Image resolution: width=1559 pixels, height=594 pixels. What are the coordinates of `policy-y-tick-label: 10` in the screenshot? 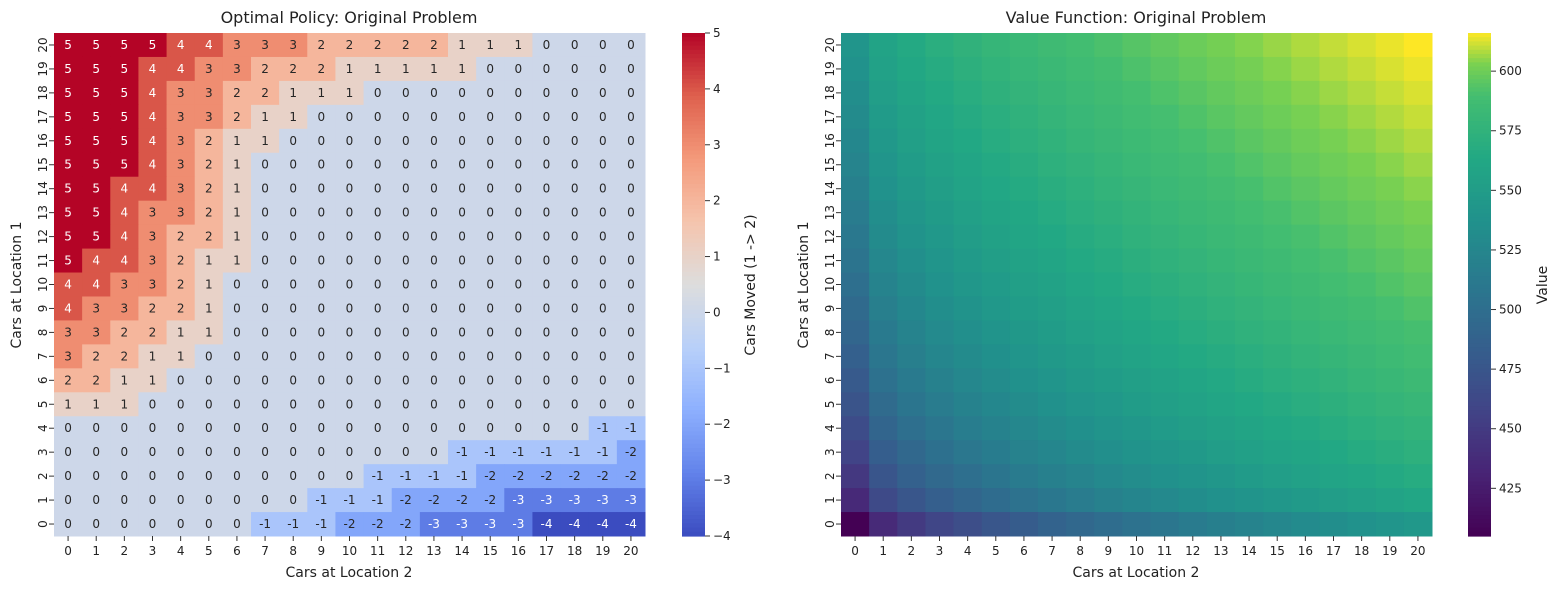 It's located at (43, 284).